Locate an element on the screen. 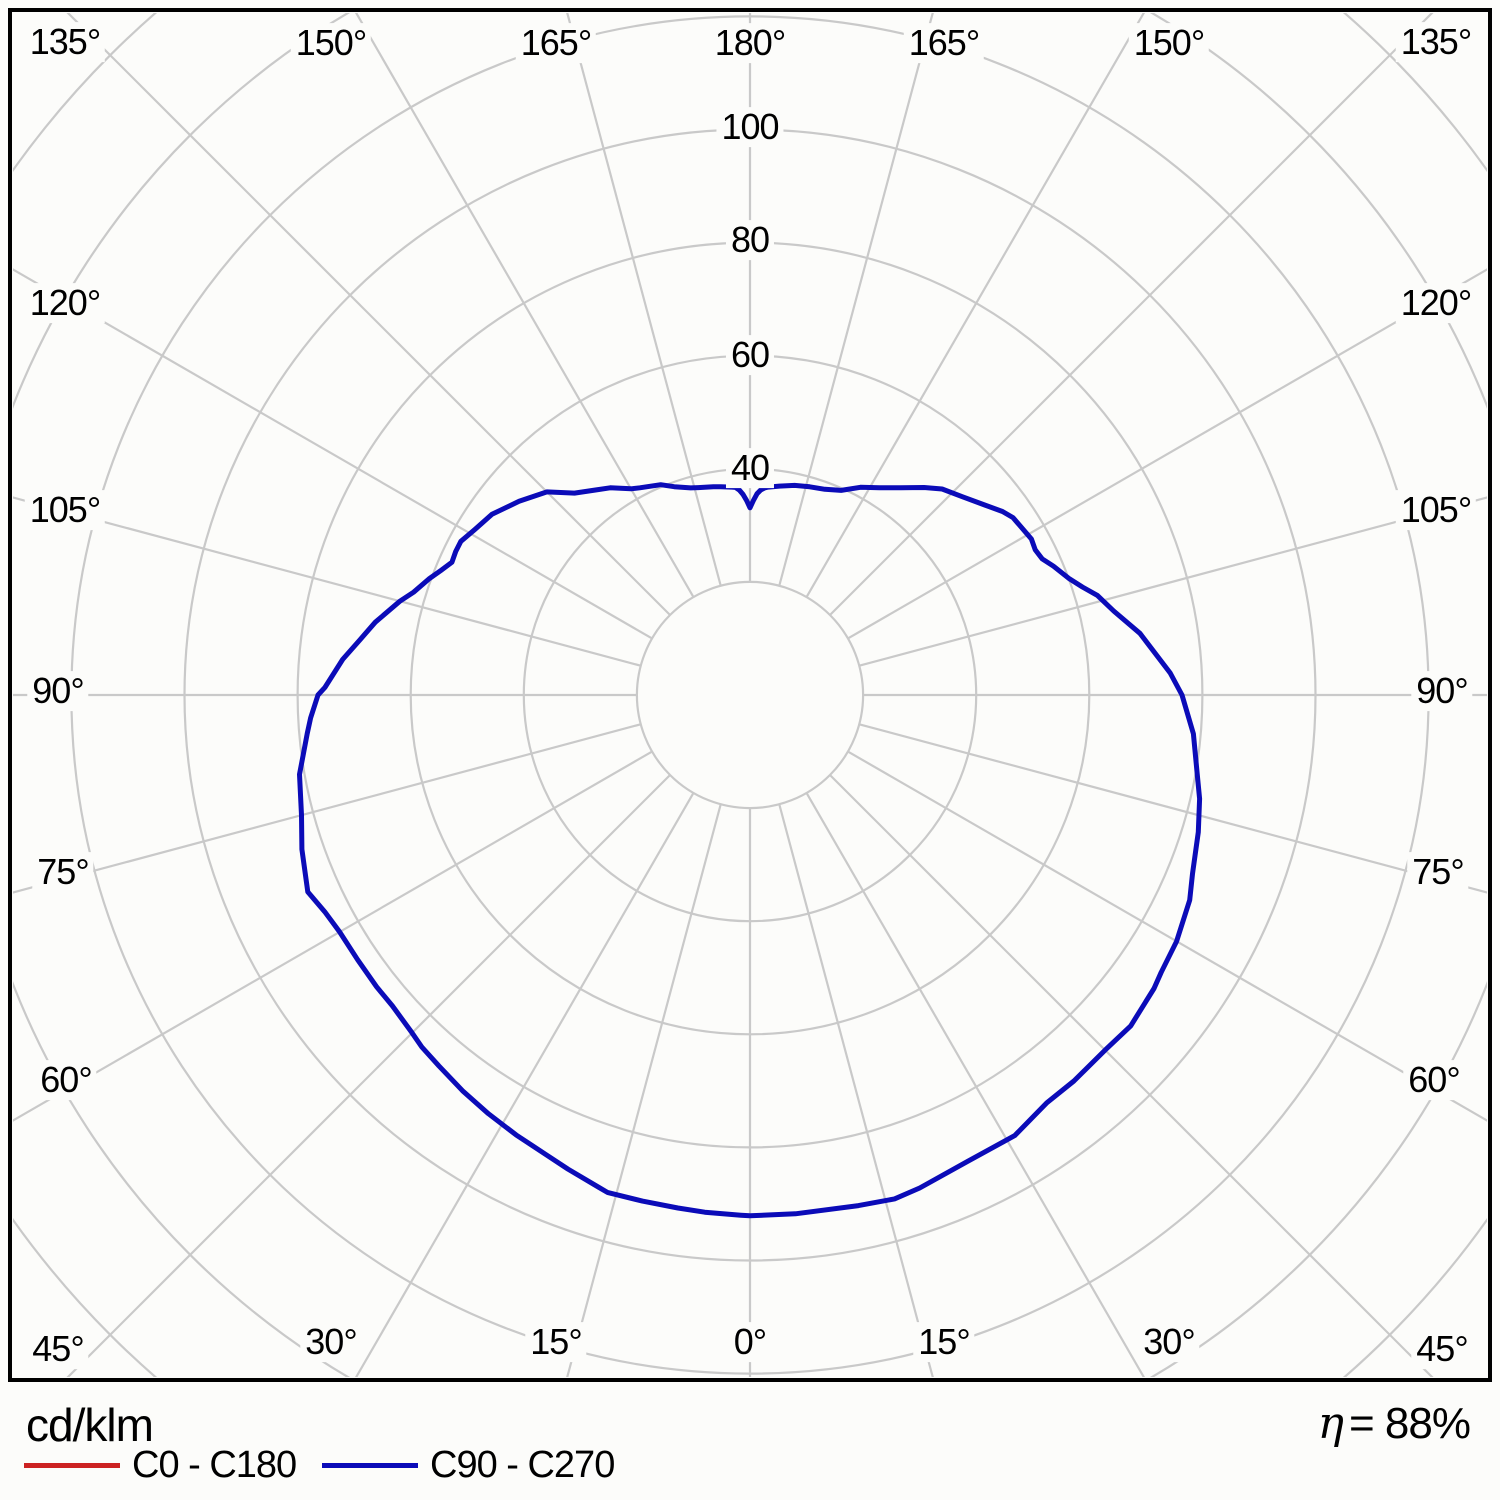 The width and height of the screenshot is (1500, 1500). units-label: cd/klm is located at coordinates (90, 1425).